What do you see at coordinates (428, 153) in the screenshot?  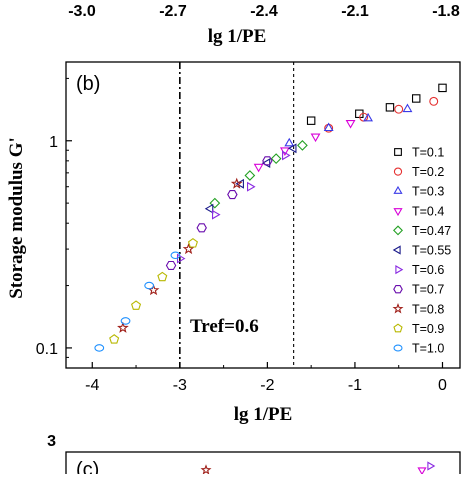 I see `legend-label: T=0.1` at bounding box center [428, 153].